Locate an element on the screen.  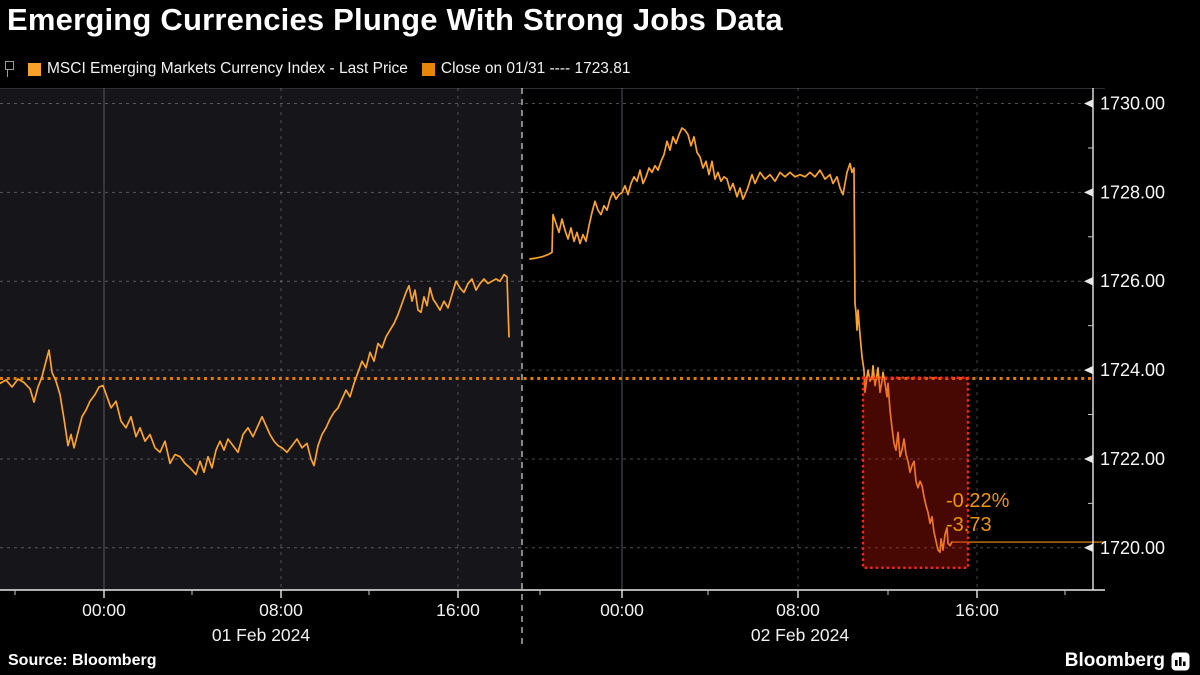
bloomberg-logo: Bloomberg is located at coordinates (1132, 661).